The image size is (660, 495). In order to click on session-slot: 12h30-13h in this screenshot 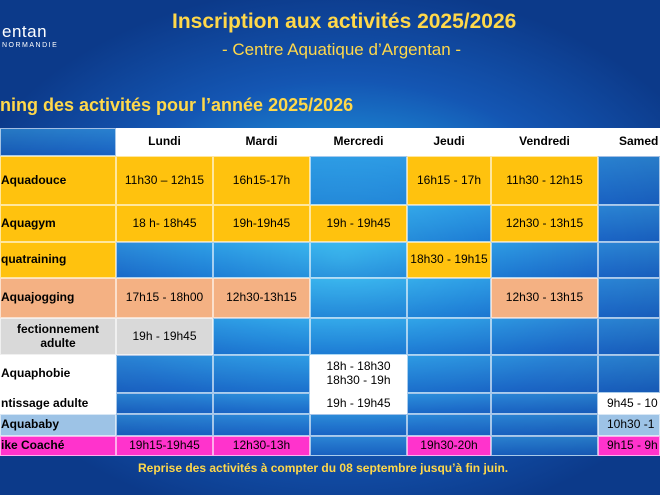, I will do `click(261, 446)`.